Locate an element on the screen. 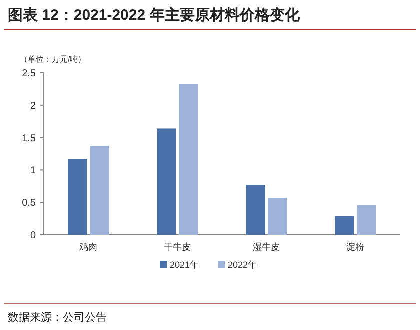 This screenshot has width=420, height=330. x-tick-label: 鸡肉 is located at coordinates (88, 247).